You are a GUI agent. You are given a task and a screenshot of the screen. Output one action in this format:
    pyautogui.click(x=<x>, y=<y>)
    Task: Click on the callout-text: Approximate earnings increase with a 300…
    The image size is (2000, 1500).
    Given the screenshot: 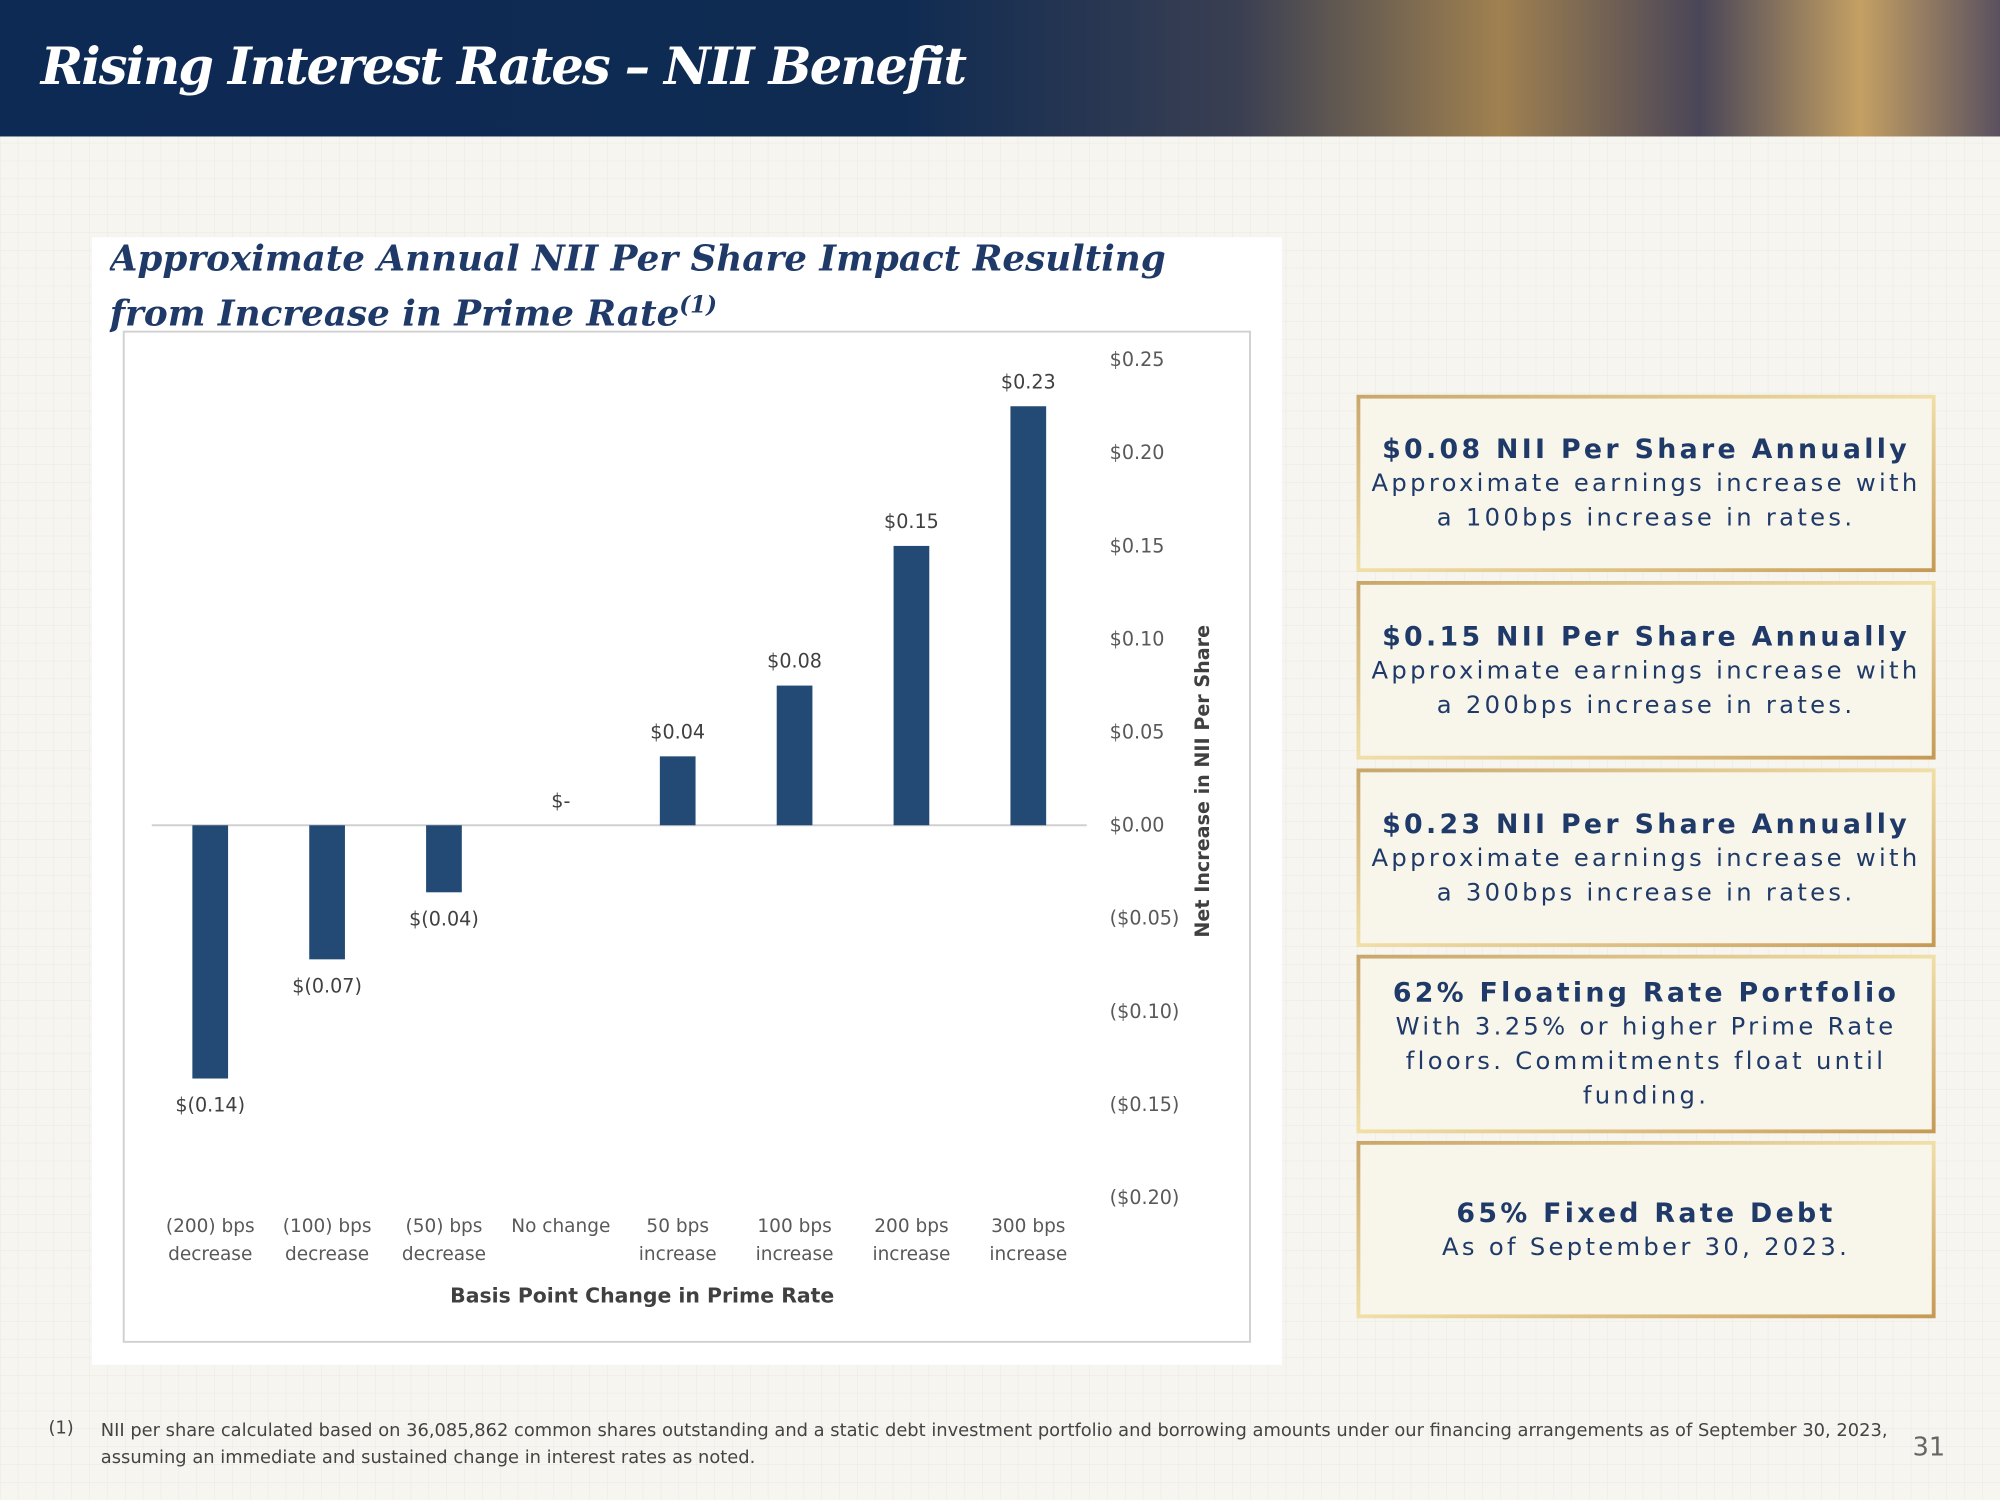 What is the action you would take?
    pyautogui.click(x=1646, y=875)
    